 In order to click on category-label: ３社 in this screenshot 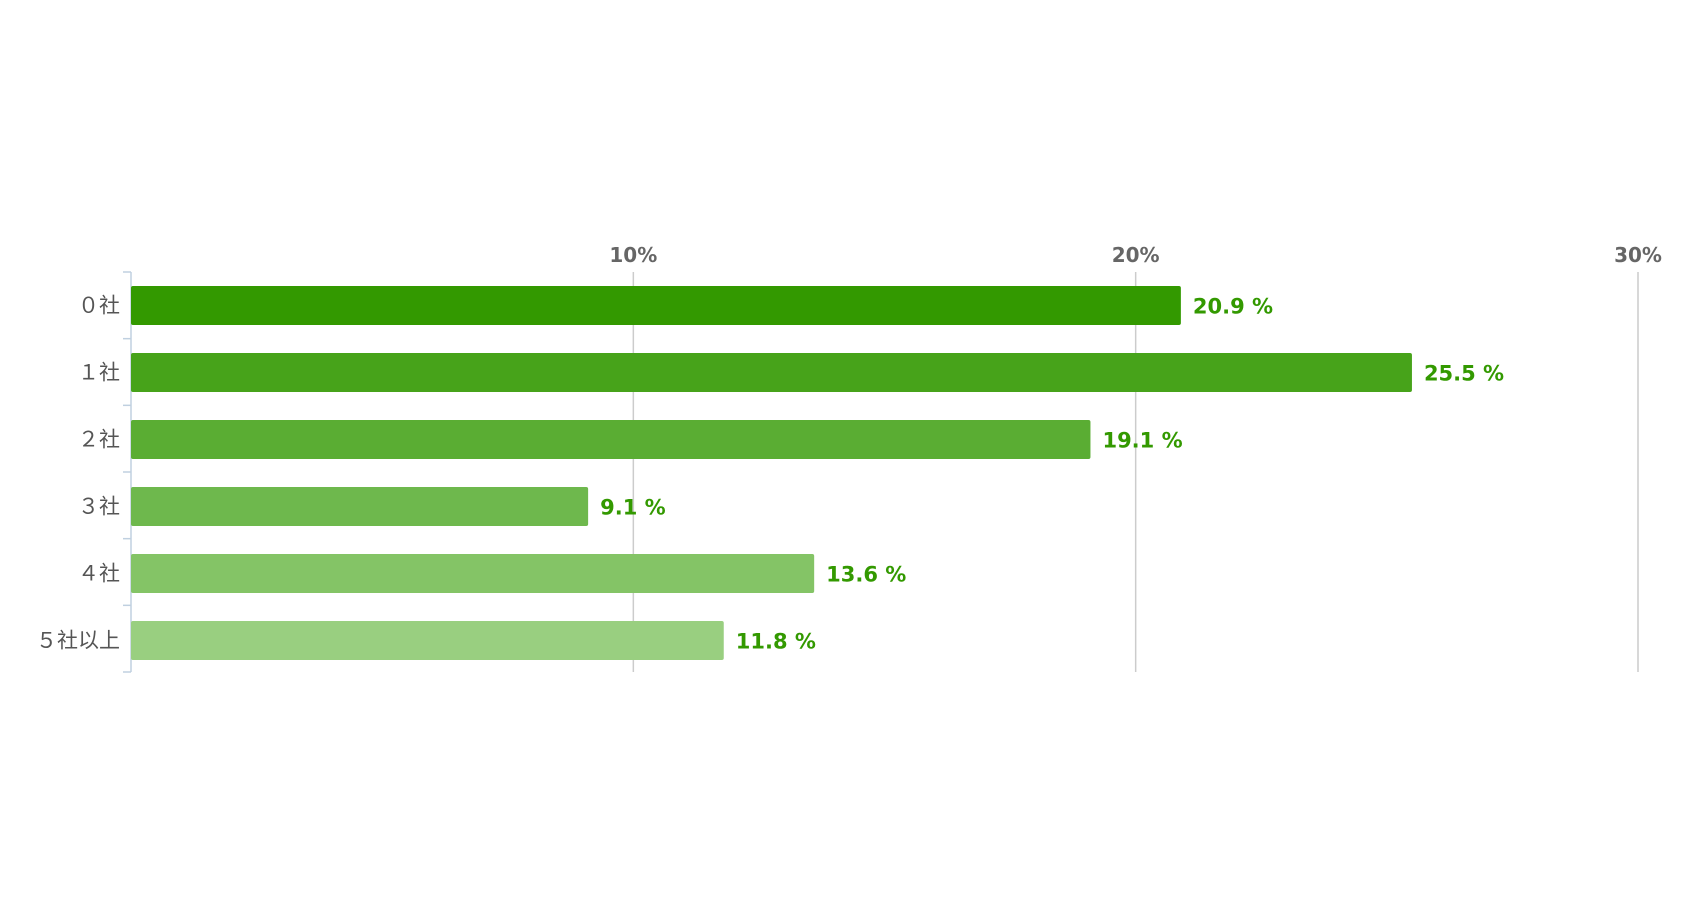, I will do `click(99, 507)`.